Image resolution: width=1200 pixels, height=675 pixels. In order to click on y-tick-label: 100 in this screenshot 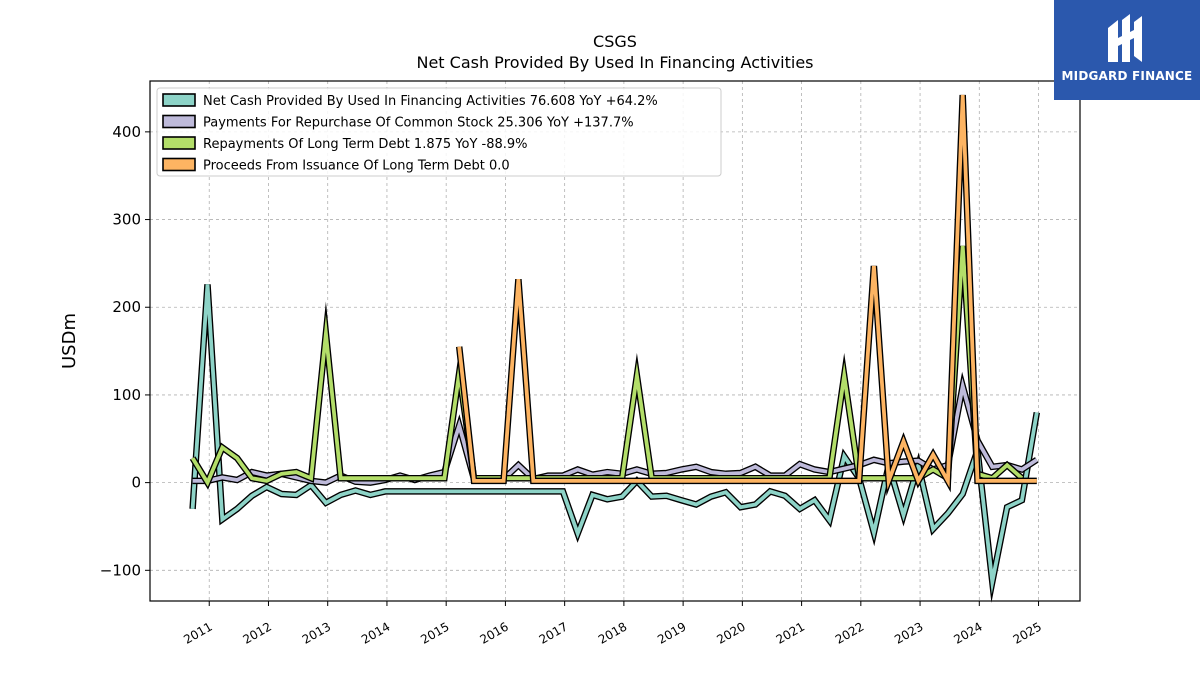, I will do `click(126, 395)`.